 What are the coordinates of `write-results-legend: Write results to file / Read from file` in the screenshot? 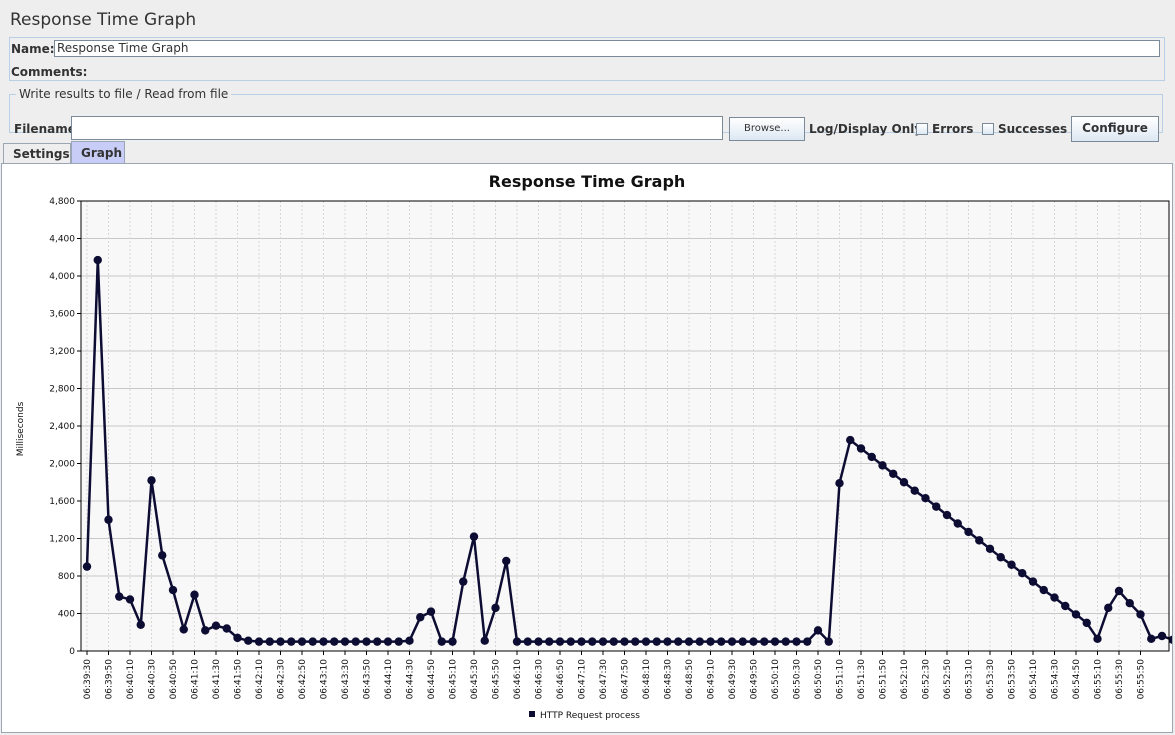 It's located at (124, 94).